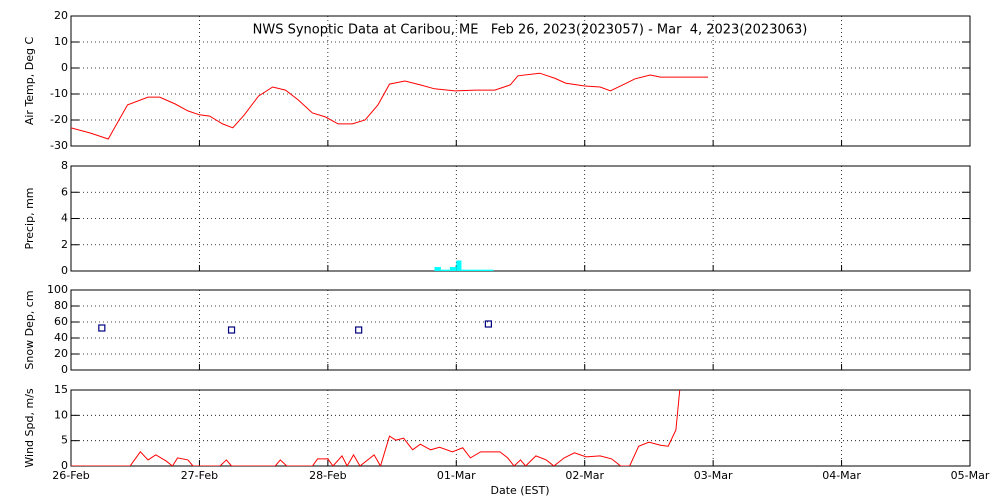 This screenshot has width=1000, height=500. I want to click on y-tick-label: 2, so click(64, 244).